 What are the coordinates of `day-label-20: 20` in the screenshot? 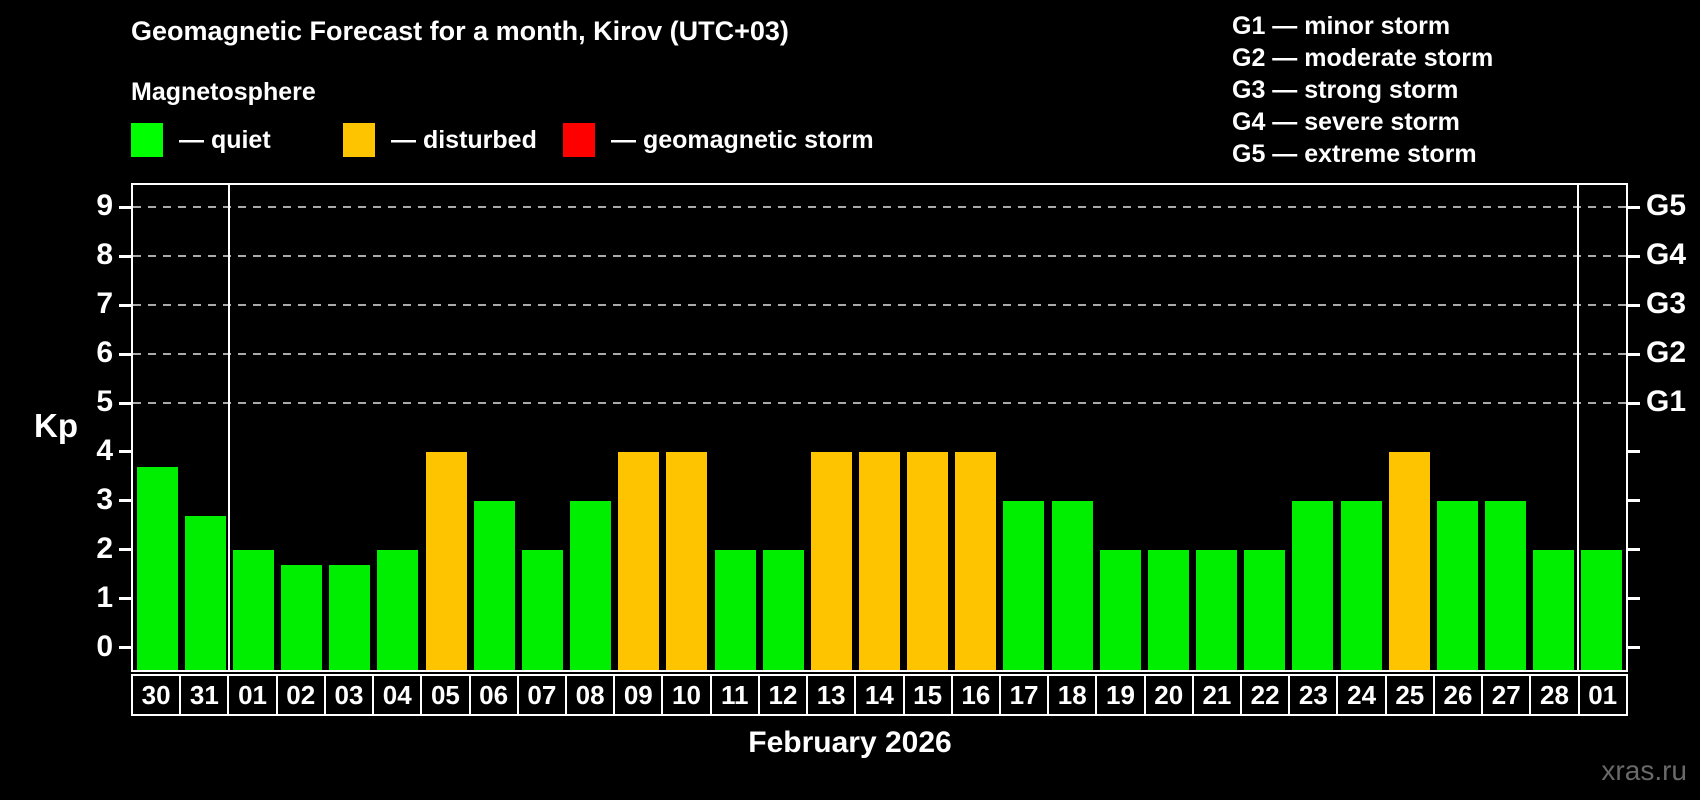 It's located at (1168, 695).